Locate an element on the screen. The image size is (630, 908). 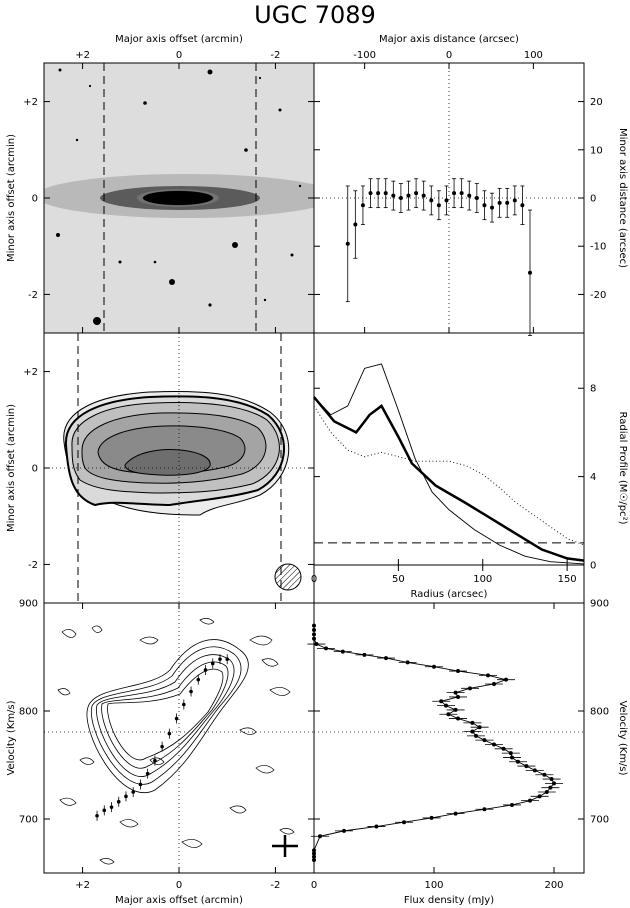
B-tick-label-1: 10 is located at coordinates (596, 150).